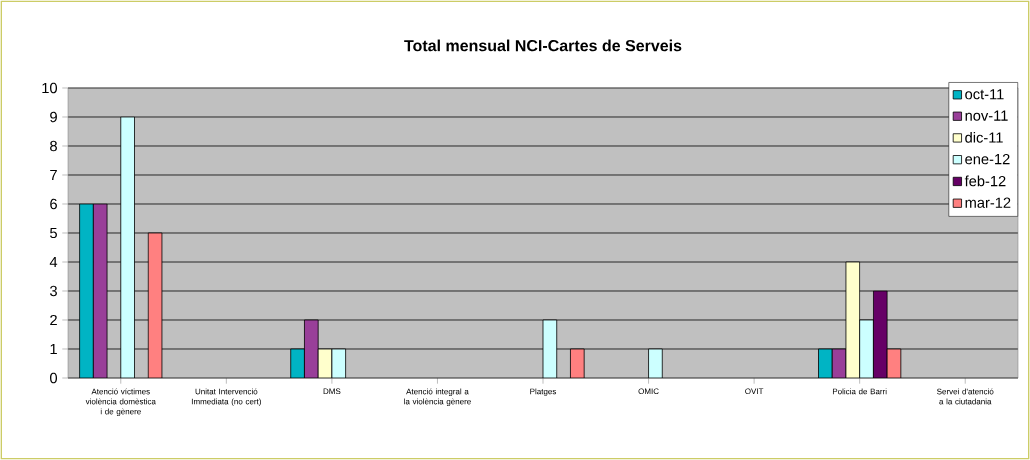 The width and height of the screenshot is (1030, 460). I want to click on x-tick-label: DMS, so click(332, 391).